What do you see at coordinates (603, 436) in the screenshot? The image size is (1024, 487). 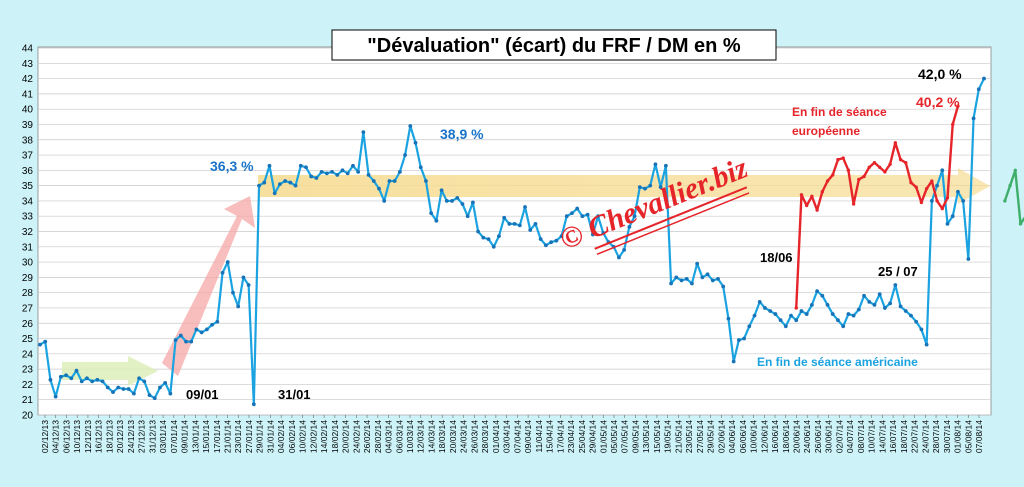 I see `x-tick-label: 01/05/14` at bounding box center [603, 436].